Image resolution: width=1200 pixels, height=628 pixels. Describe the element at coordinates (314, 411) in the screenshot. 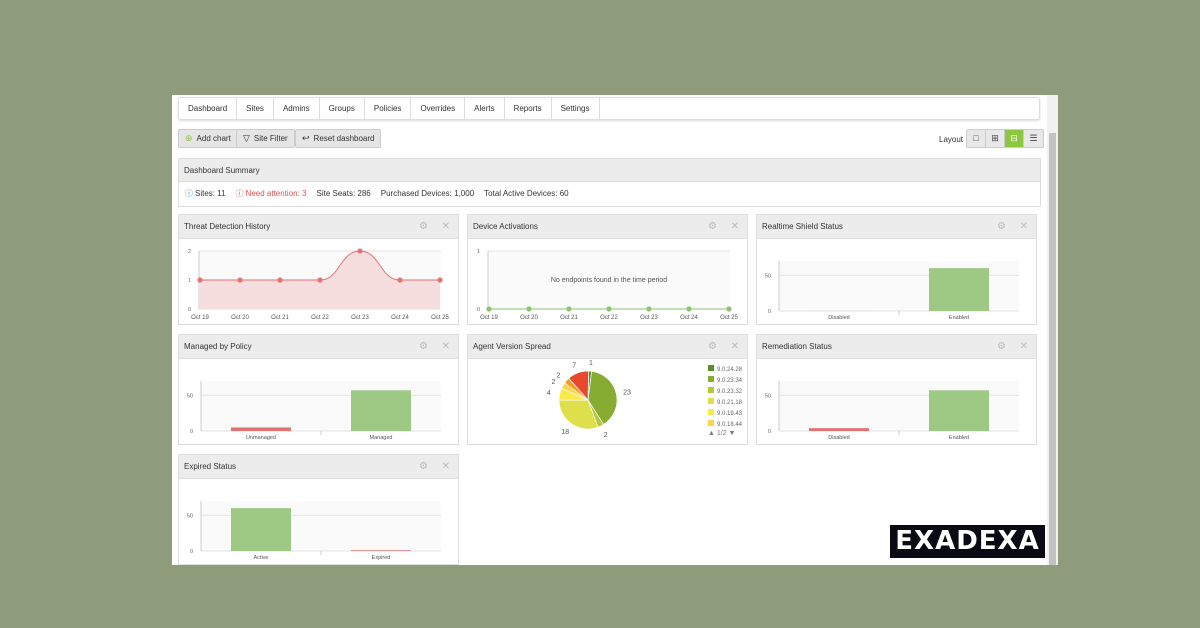

I see `policy-chart: 0 50 Unmanaged Managed` at that location.